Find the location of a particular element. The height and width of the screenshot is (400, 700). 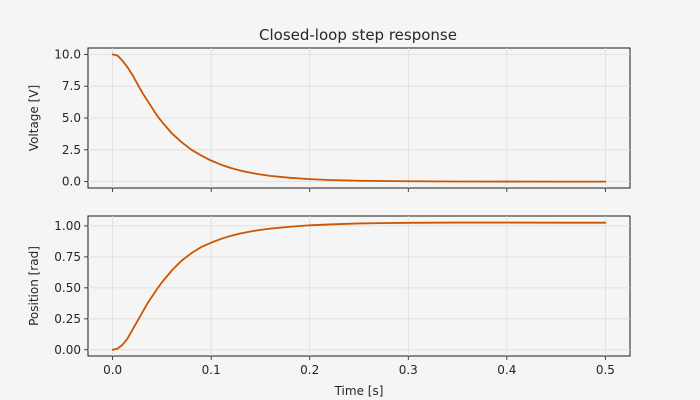

time-x-tick-label: 0.0 is located at coordinates (112, 370).